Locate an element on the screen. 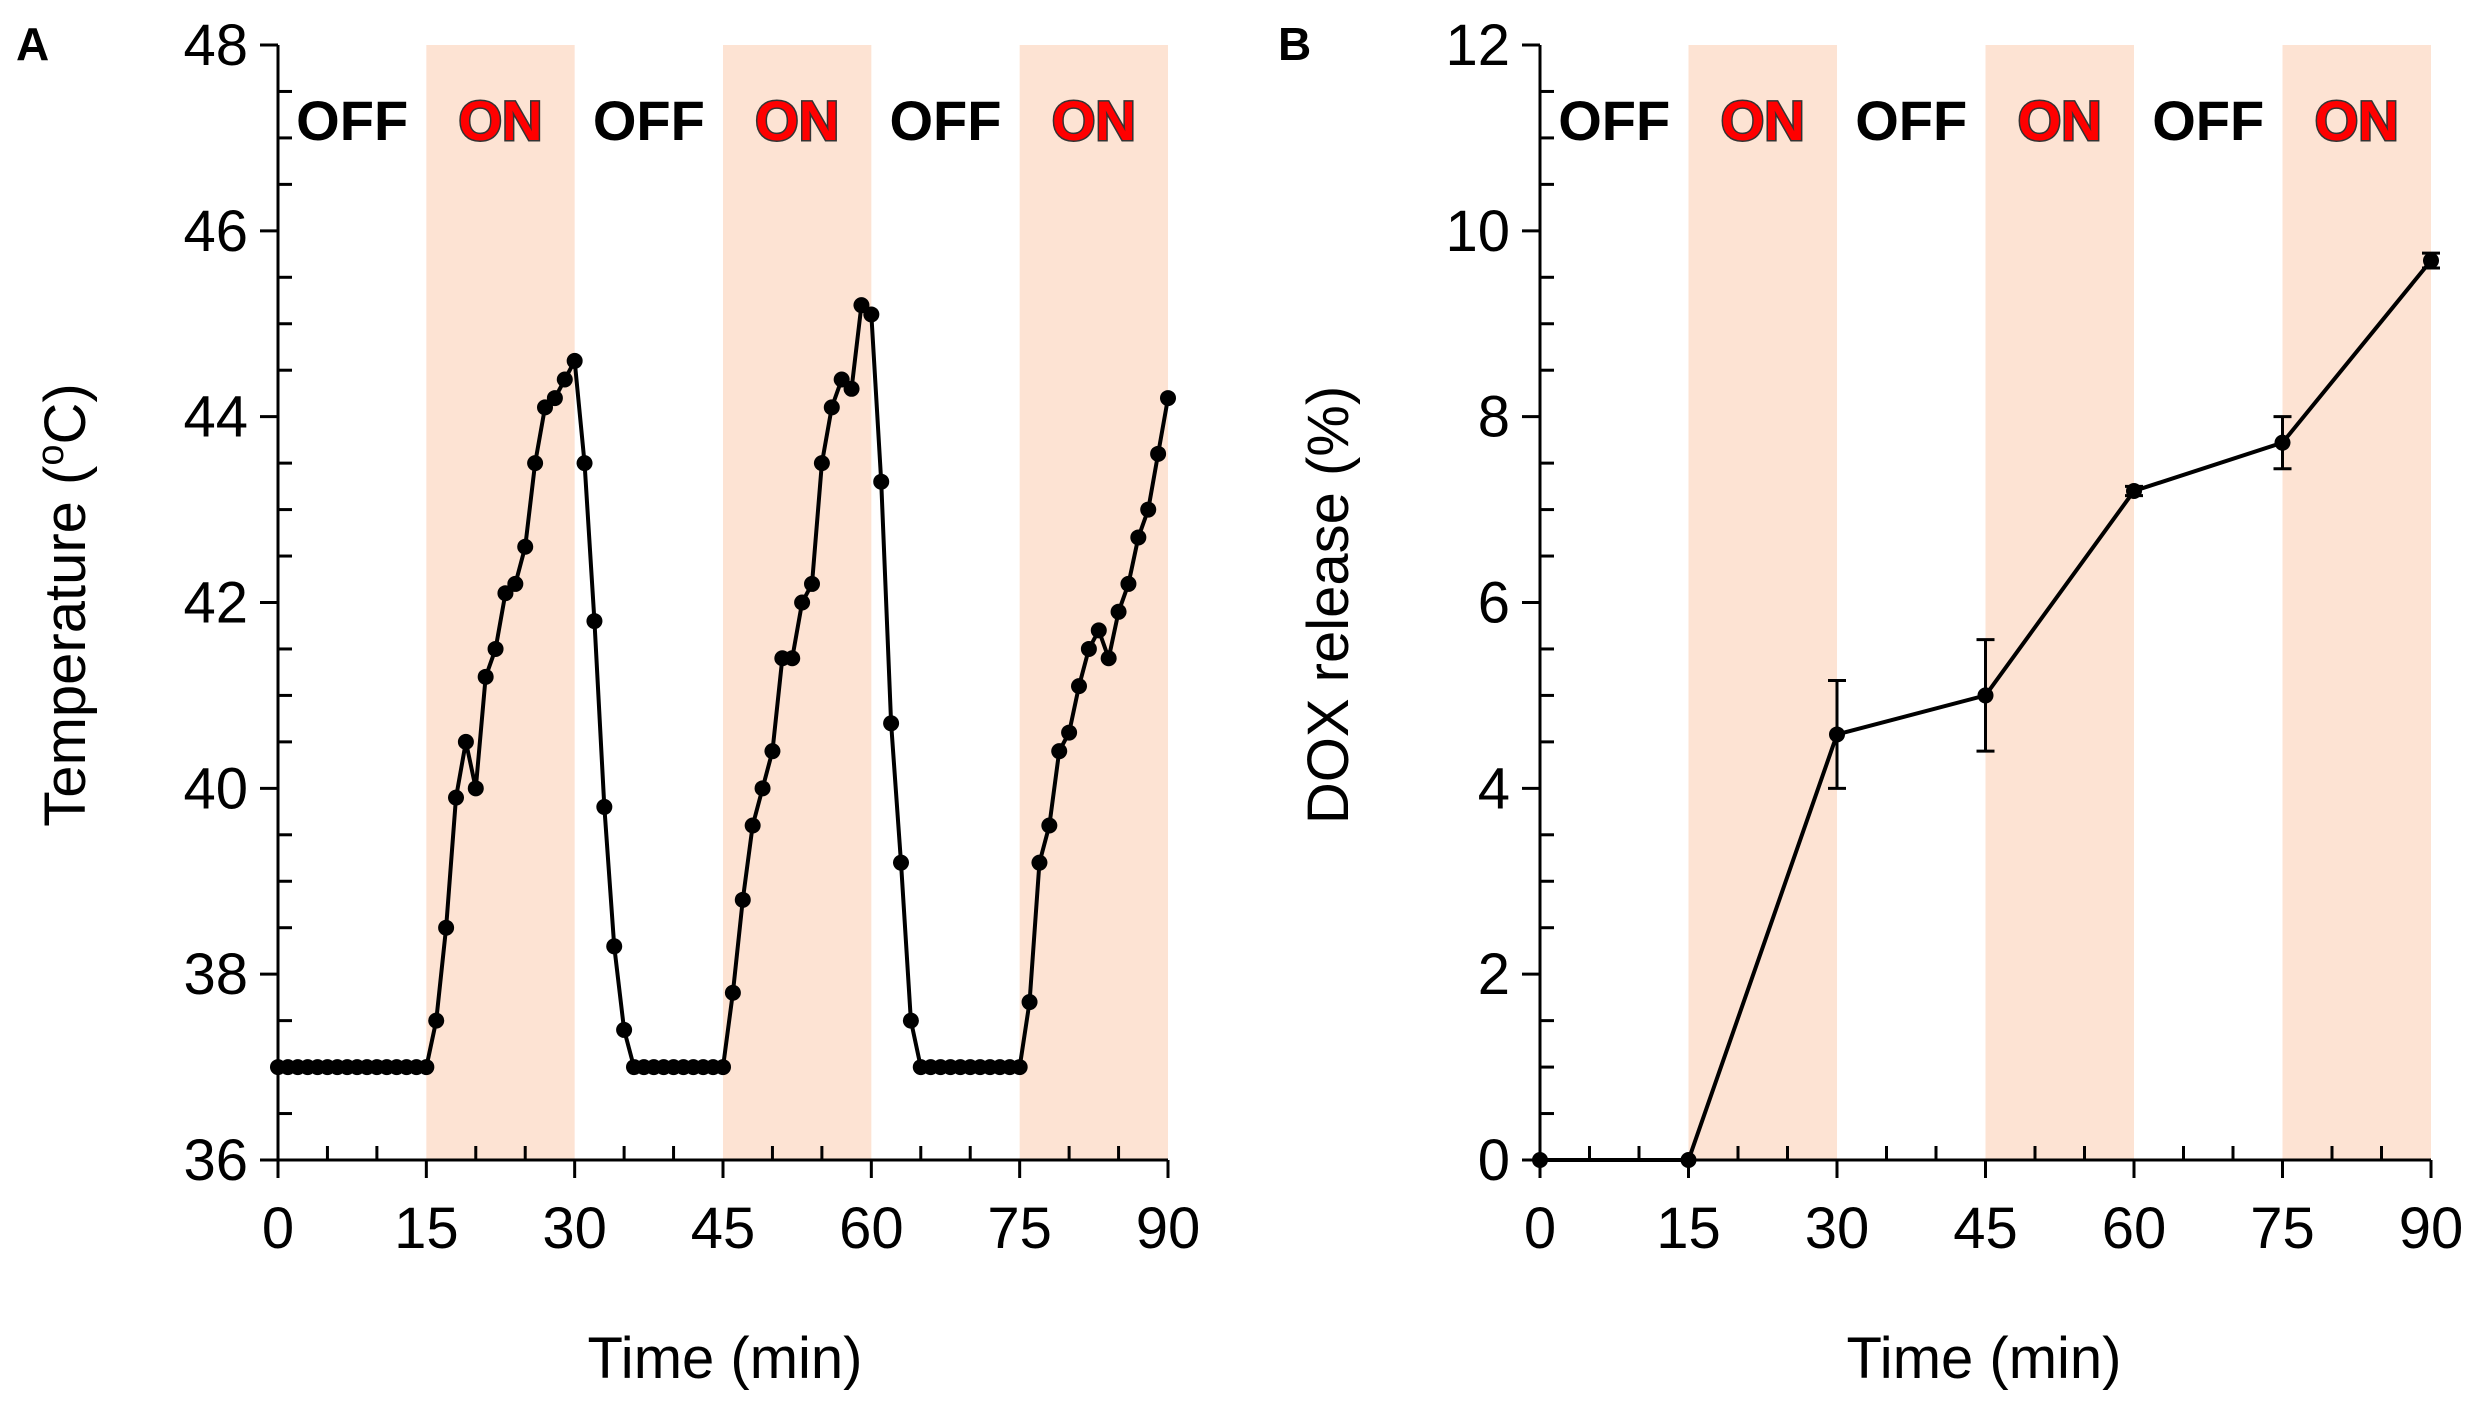 The image size is (2482, 1405). y-axis-title: DOX release (%) is located at coordinates (1328, 605).